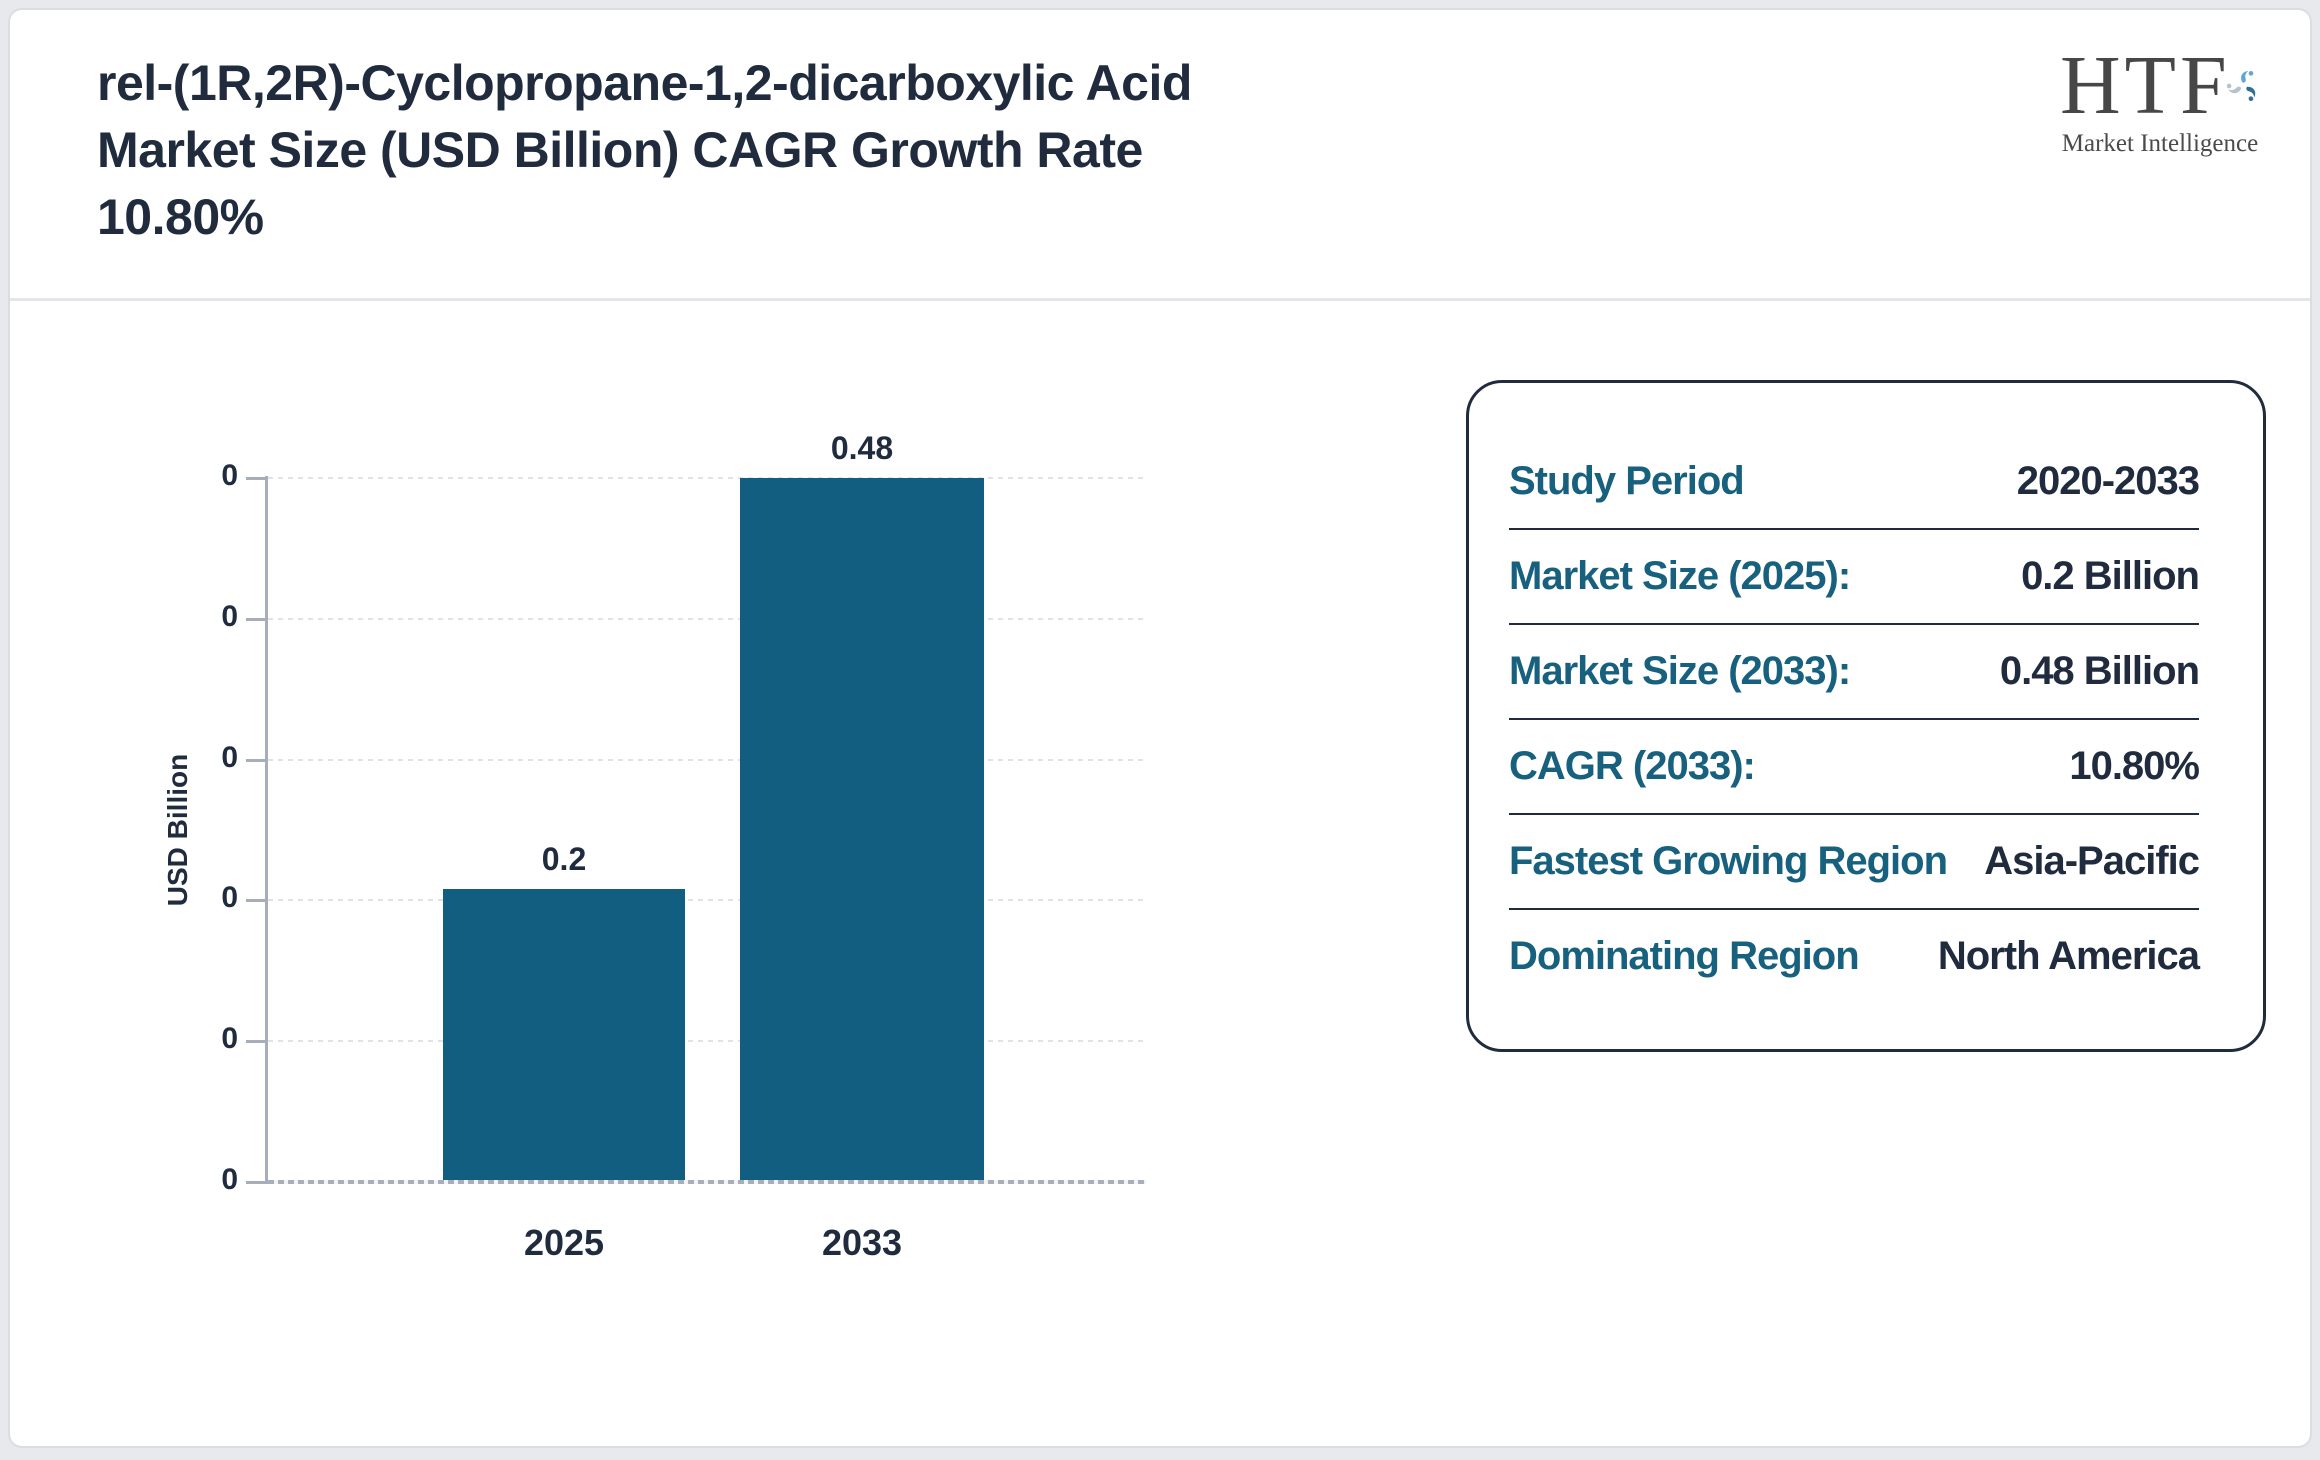 The width and height of the screenshot is (2320, 1460). What do you see at coordinates (862, 830) in the screenshot?
I see `bar-2033` at bounding box center [862, 830].